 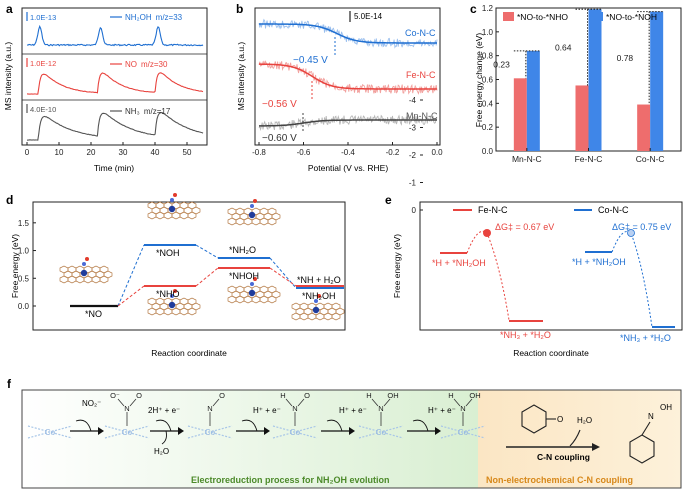 I want to click on legend-noh: *NO-to-*NOH, so click(x=631, y=17).